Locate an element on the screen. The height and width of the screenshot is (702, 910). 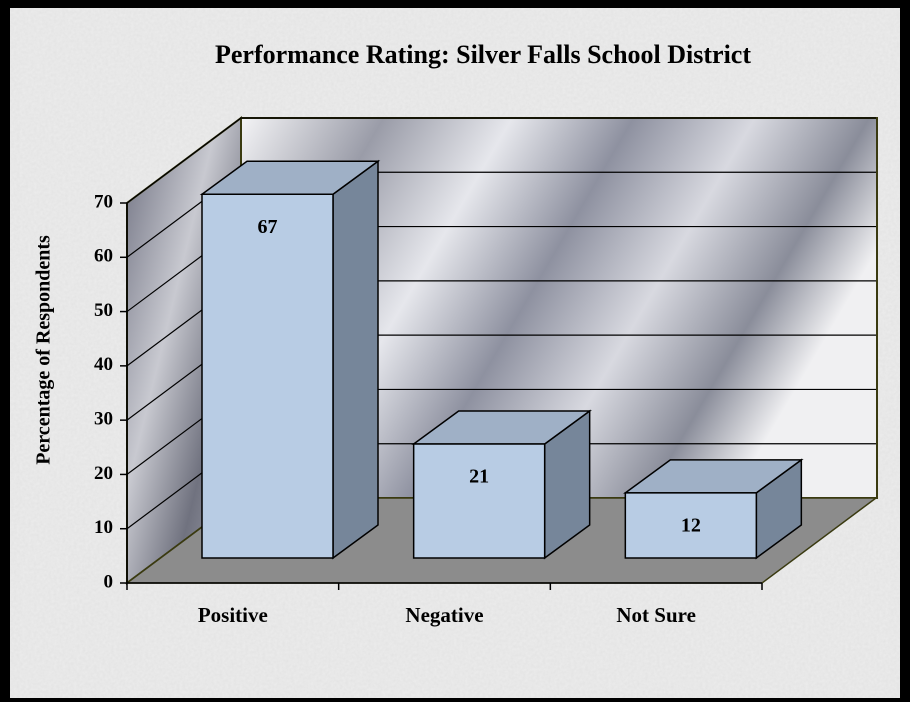
y-axis-label: Percentage of Respondents is located at coordinates (44, 350).